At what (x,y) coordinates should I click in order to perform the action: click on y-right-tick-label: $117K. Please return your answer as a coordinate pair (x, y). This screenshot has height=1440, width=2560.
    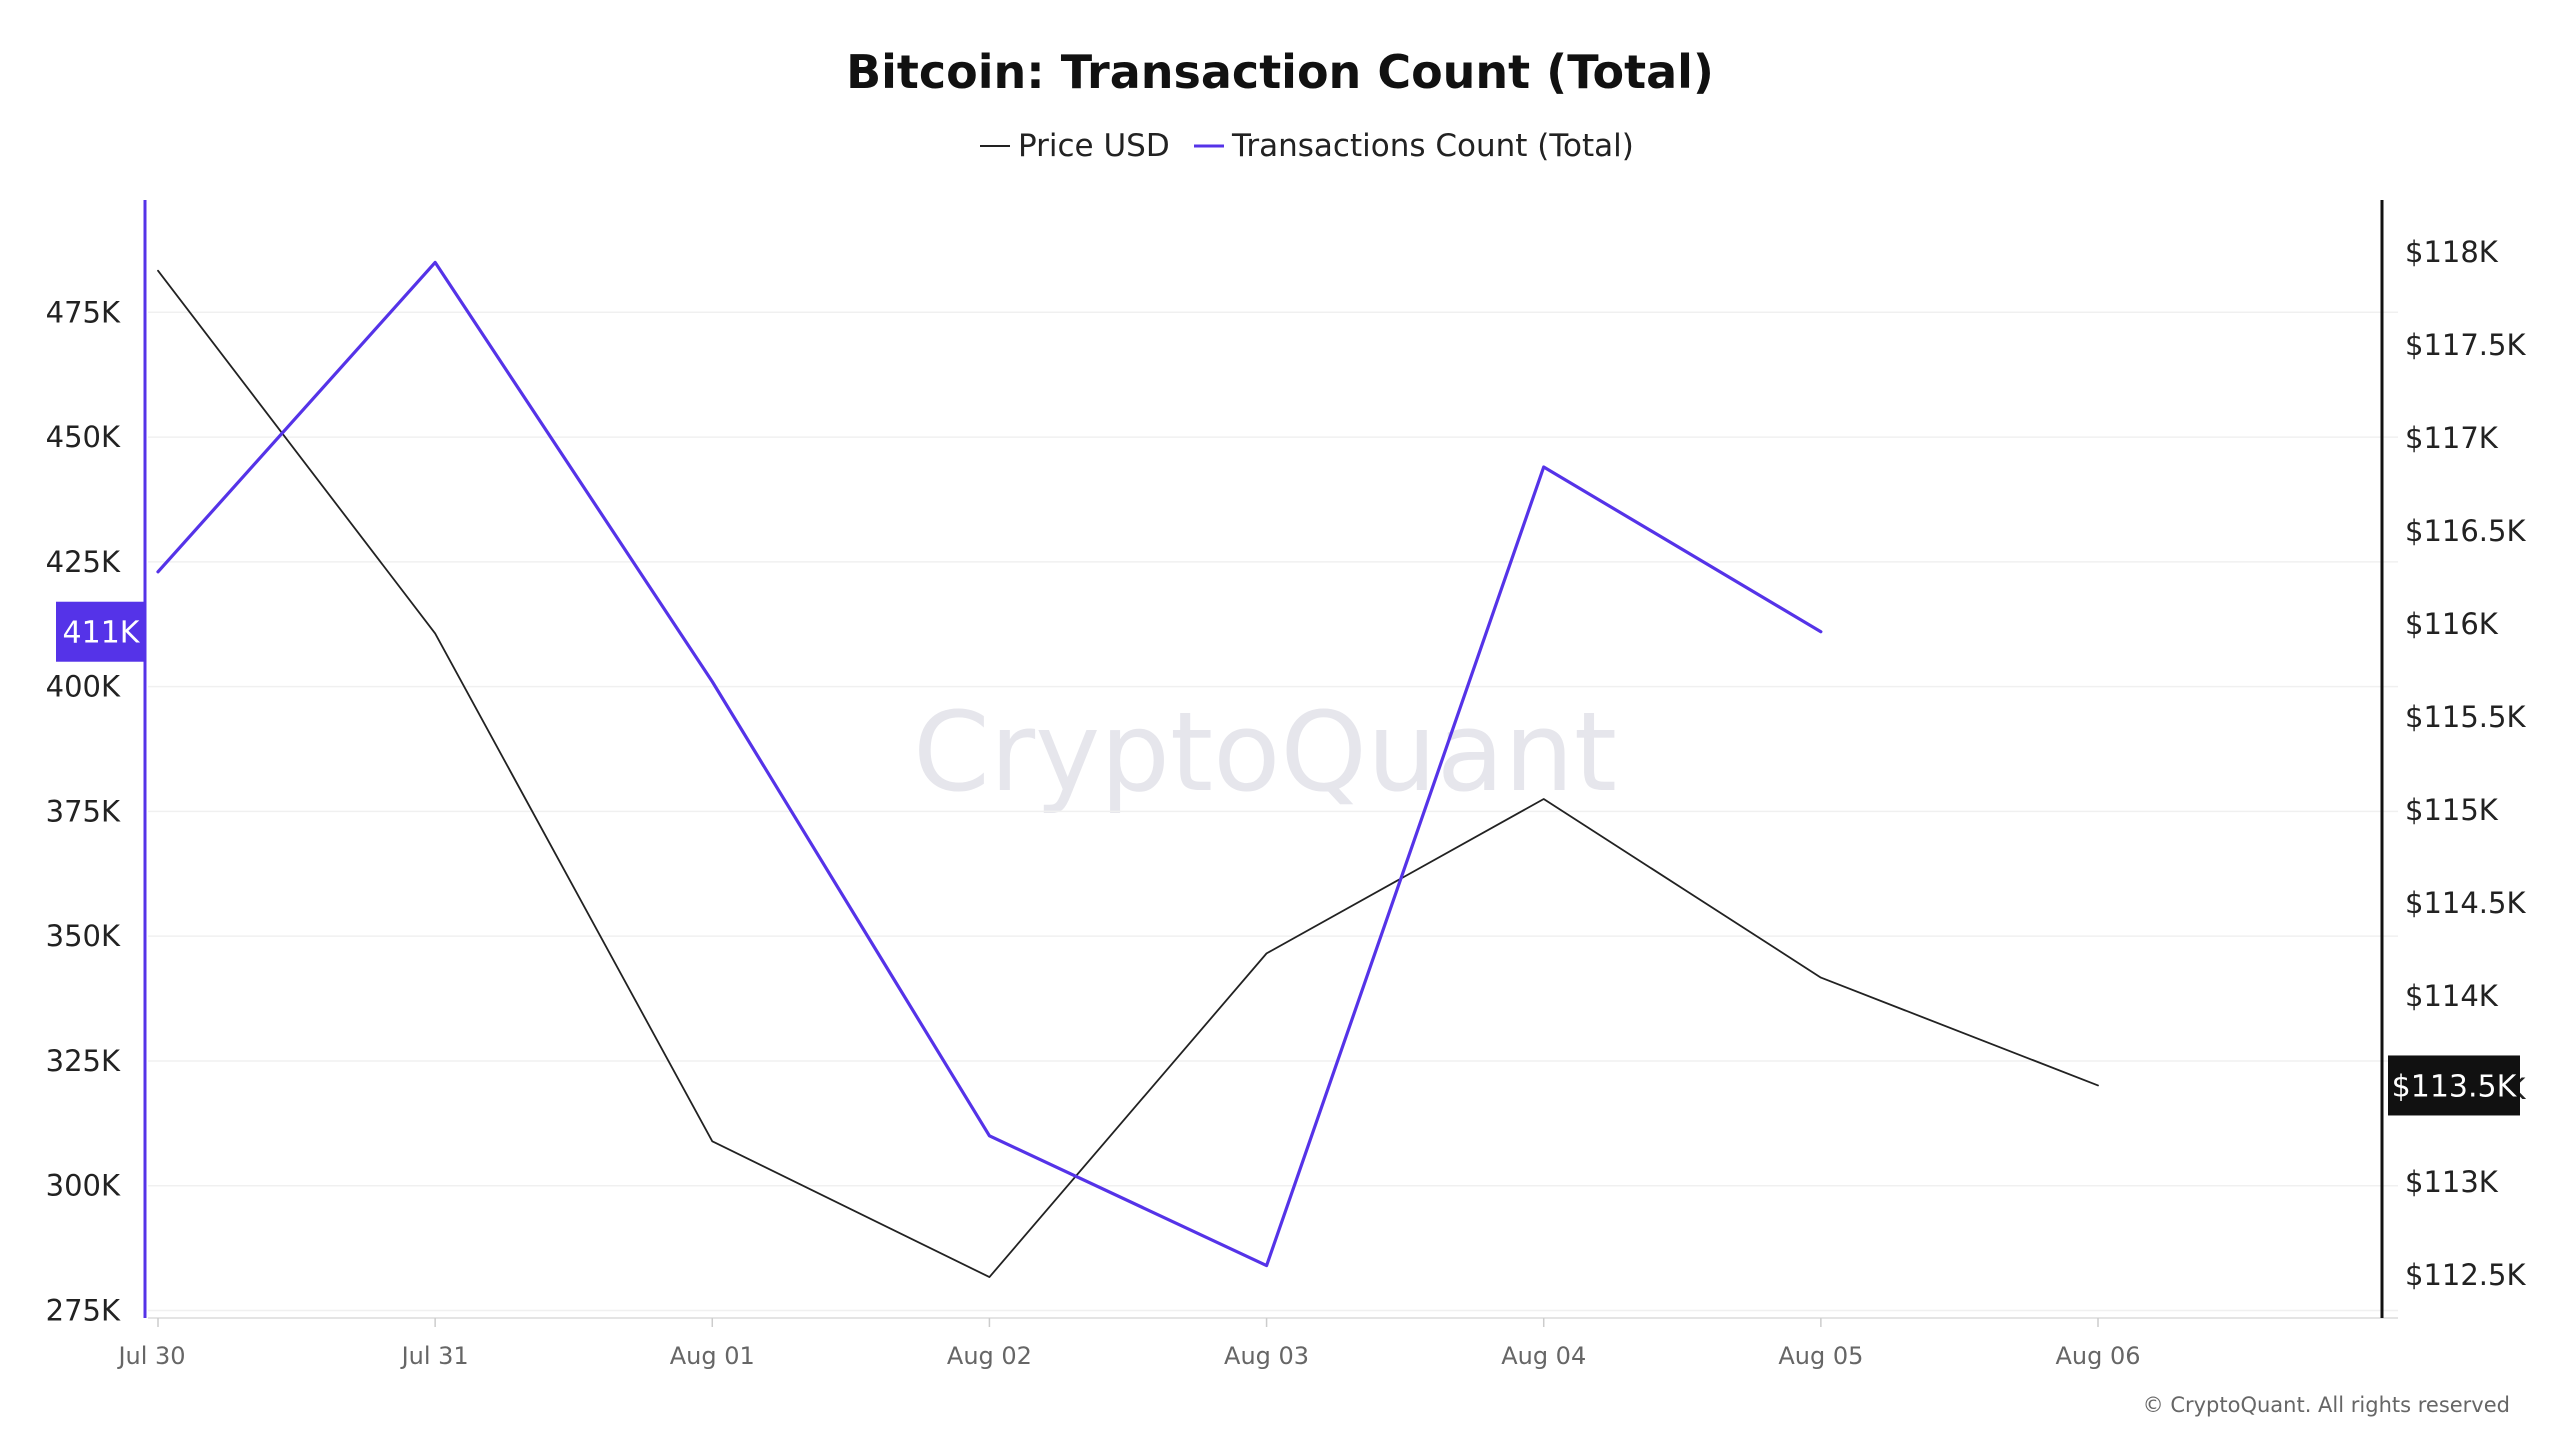
    Looking at the image, I should click on (2452, 438).